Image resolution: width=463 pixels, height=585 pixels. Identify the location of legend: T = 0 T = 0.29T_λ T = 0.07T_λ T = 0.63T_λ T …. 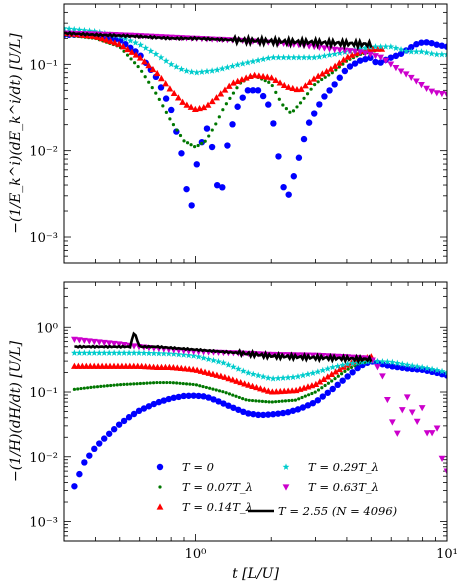
(276, 489).